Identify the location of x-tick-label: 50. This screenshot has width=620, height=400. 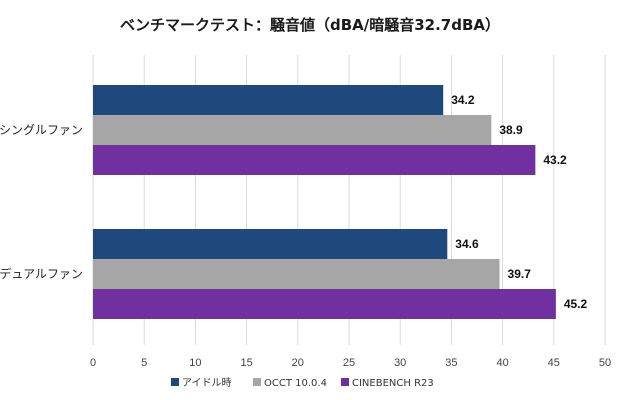
(605, 363).